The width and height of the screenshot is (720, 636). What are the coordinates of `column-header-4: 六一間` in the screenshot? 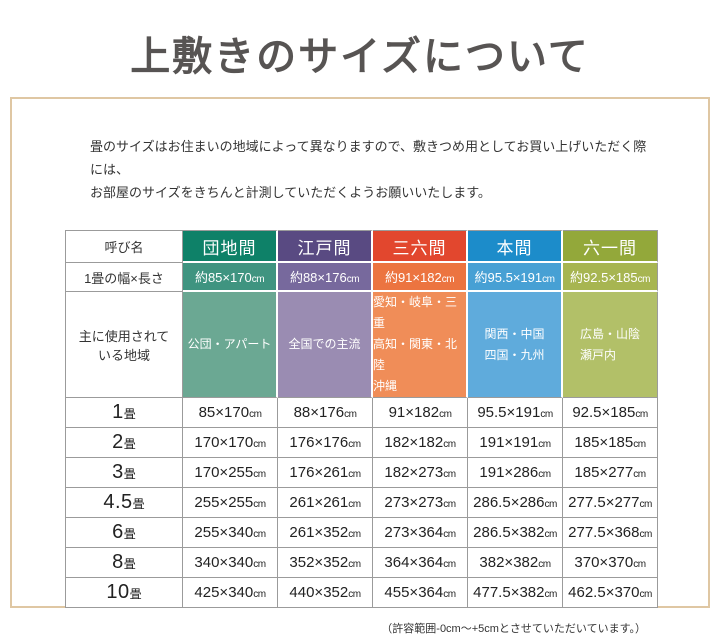 It's located at (610, 246).